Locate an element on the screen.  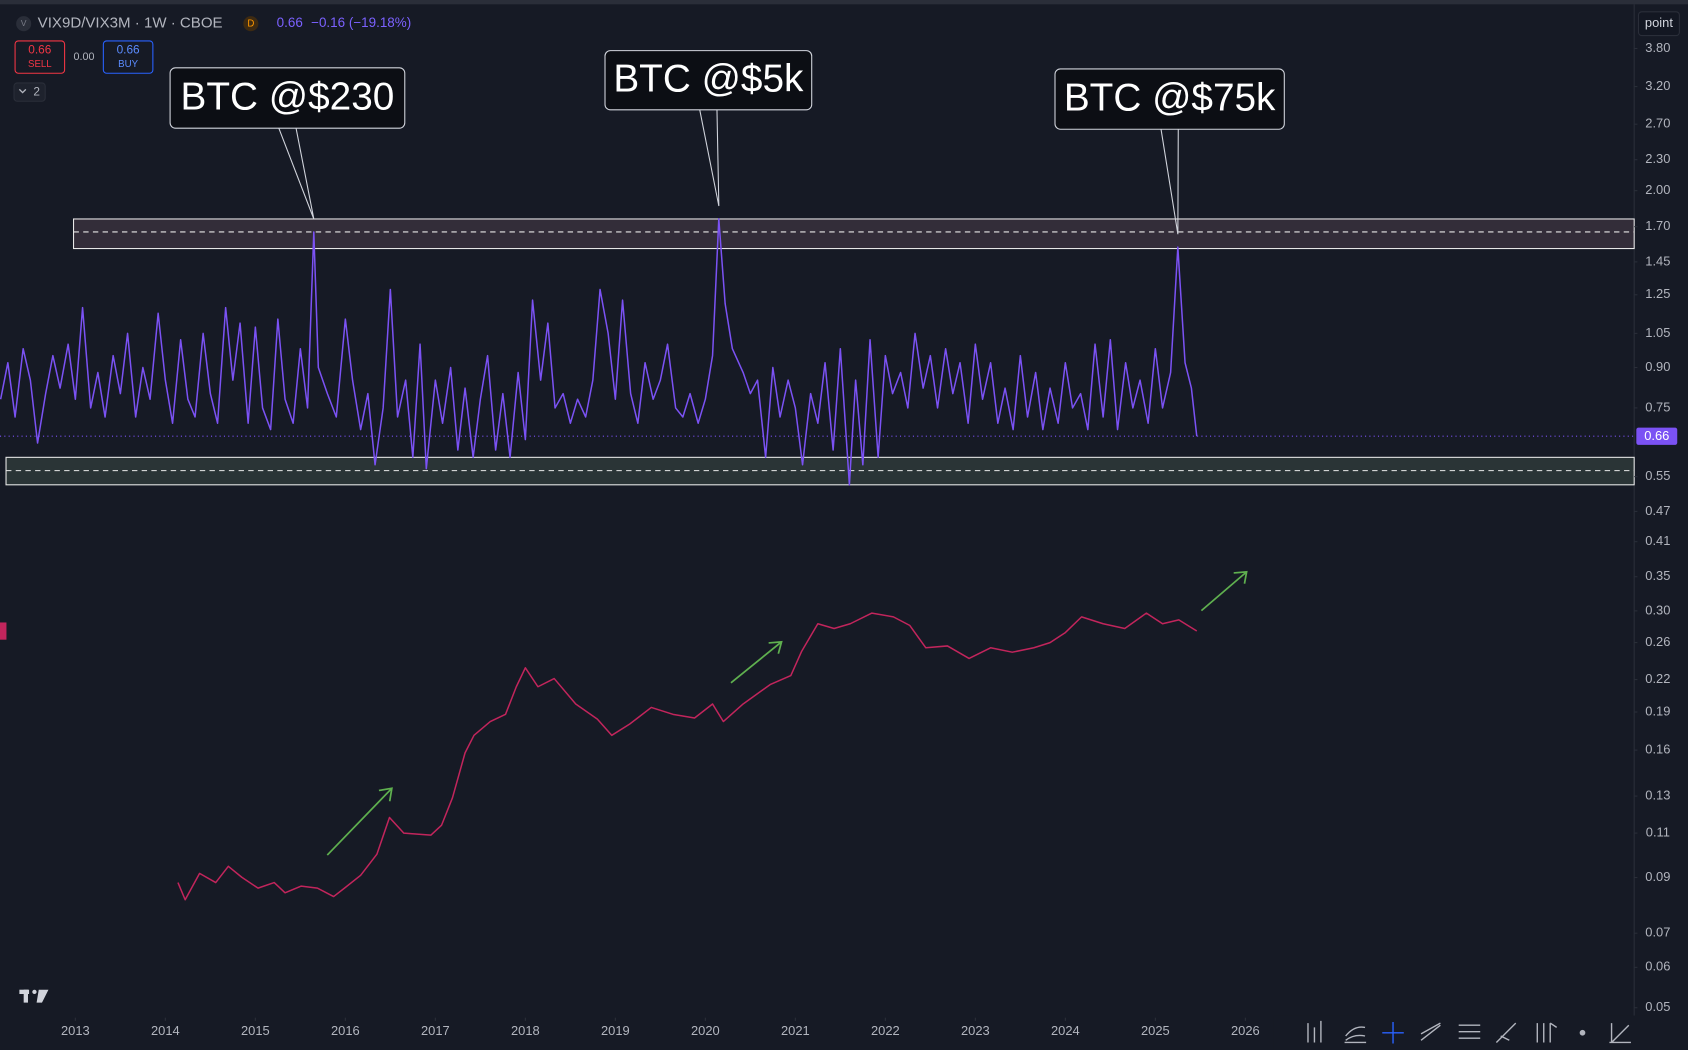
chart-title: VIX9D/VIX3M · 1W · CBOE is located at coordinates (130, 23).